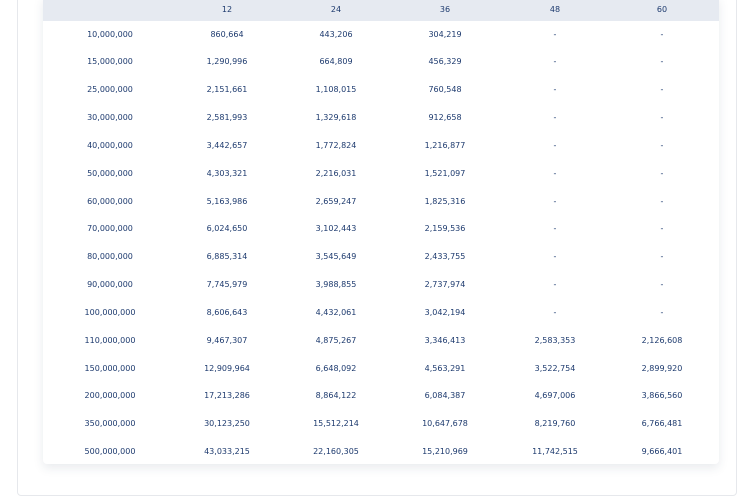 This screenshot has width=750, height=500. Describe the element at coordinates (227, 284) in the screenshot. I see `table-cell: 7,745,979` at that location.